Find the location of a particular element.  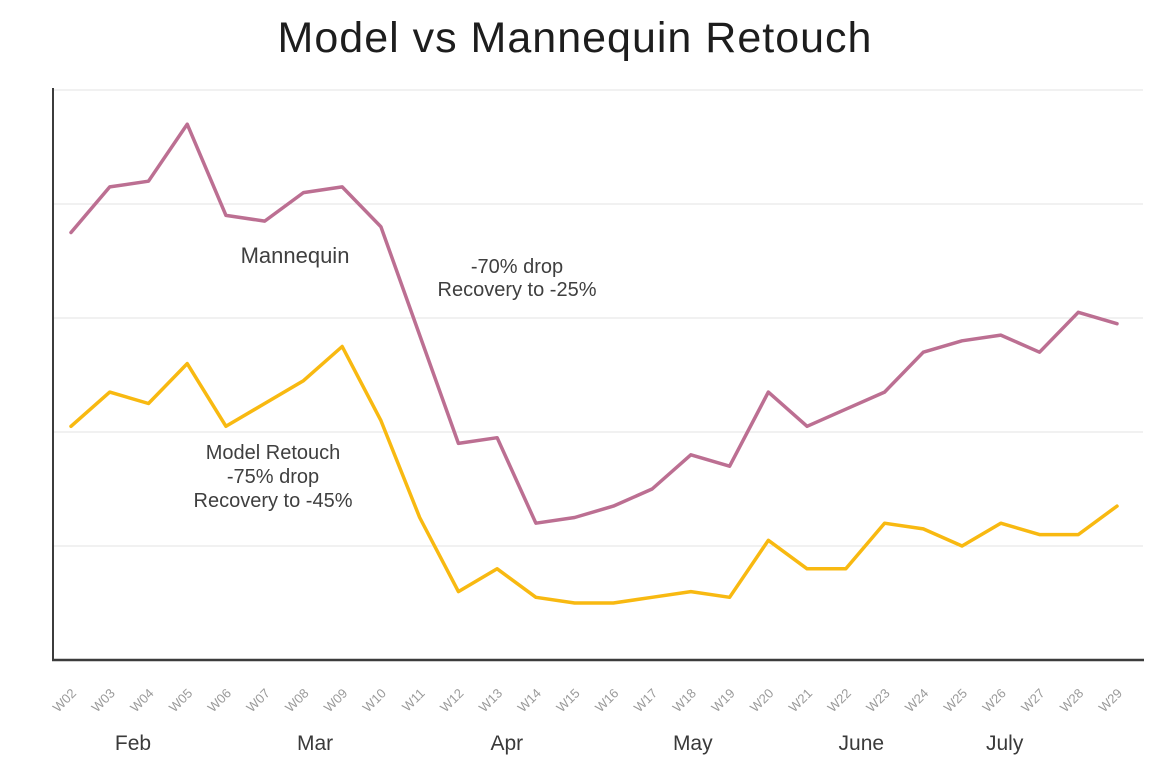

chart-title: Model vs Mannequin Retouch is located at coordinates (575, 38).